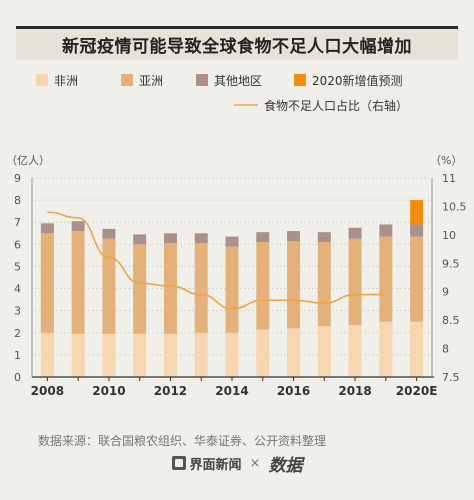 The image size is (474, 500). What do you see at coordinates (201, 354) in the screenshot?
I see `bar-非洲-2013` at bounding box center [201, 354].